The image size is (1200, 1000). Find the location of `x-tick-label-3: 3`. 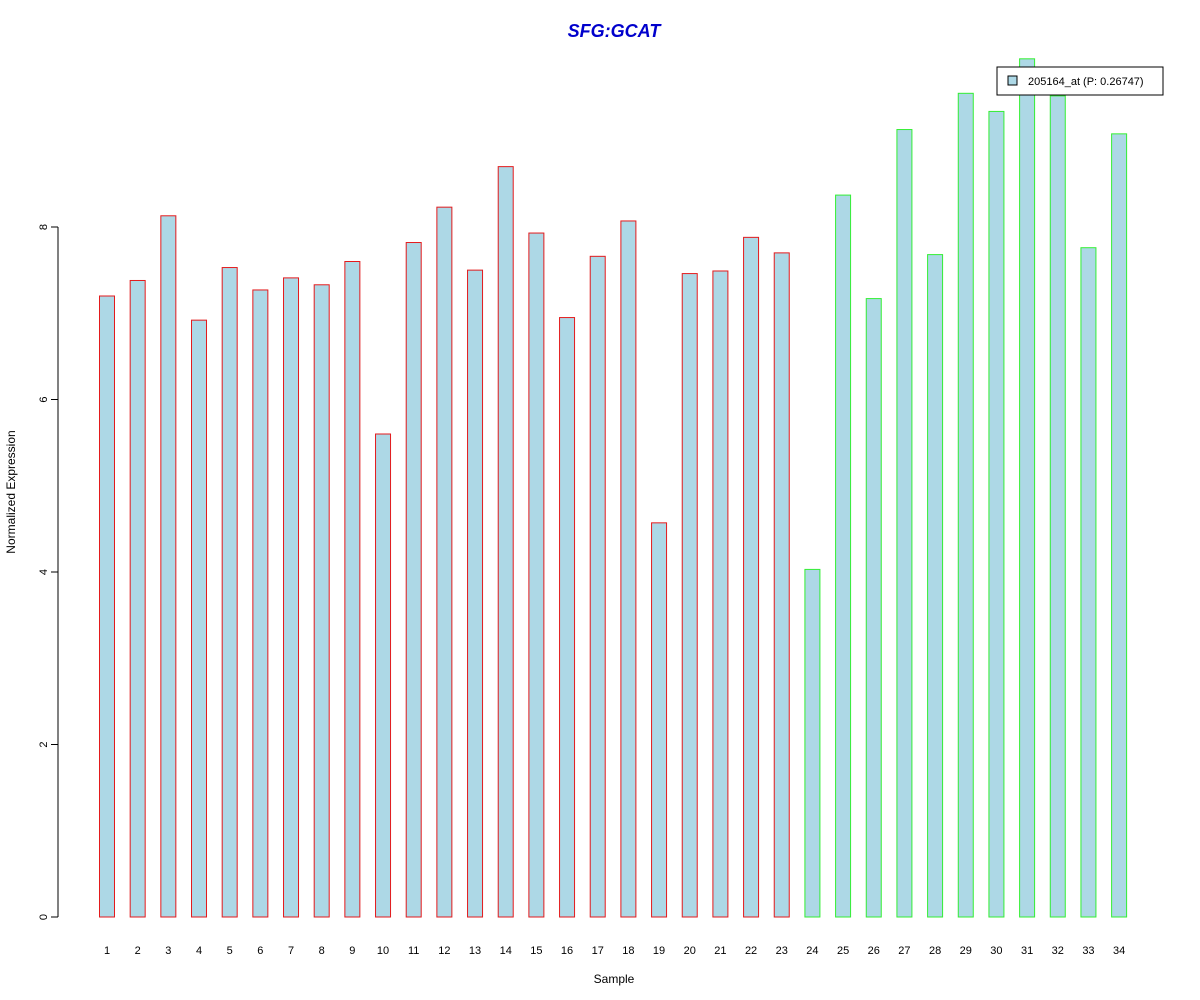

x-tick-label-3: 3 is located at coordinates (168, 951).